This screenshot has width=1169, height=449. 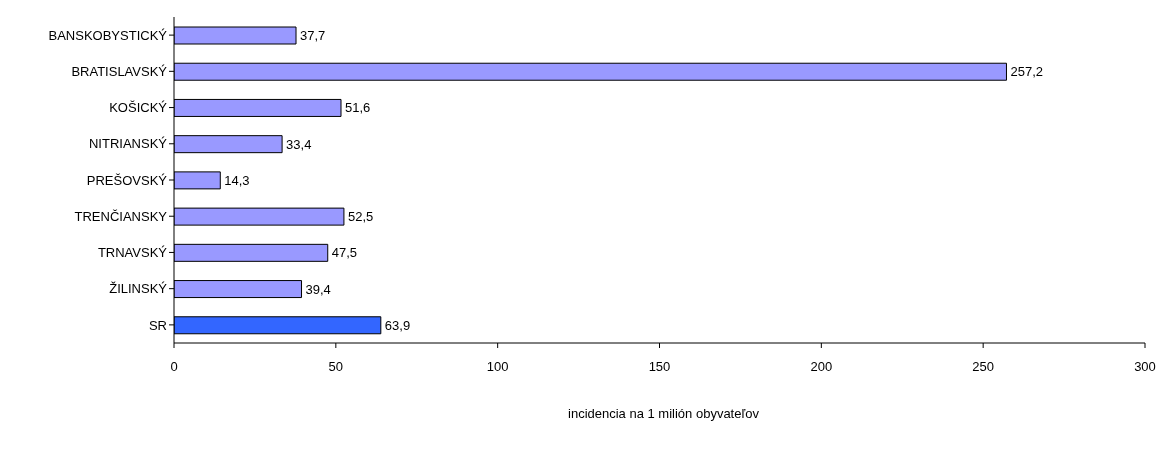 What do you see at coordinates (138, 289) in the screenshot?
I see `y-tick-label: ŽILINSKÝ` at bounding box center [138, 289].